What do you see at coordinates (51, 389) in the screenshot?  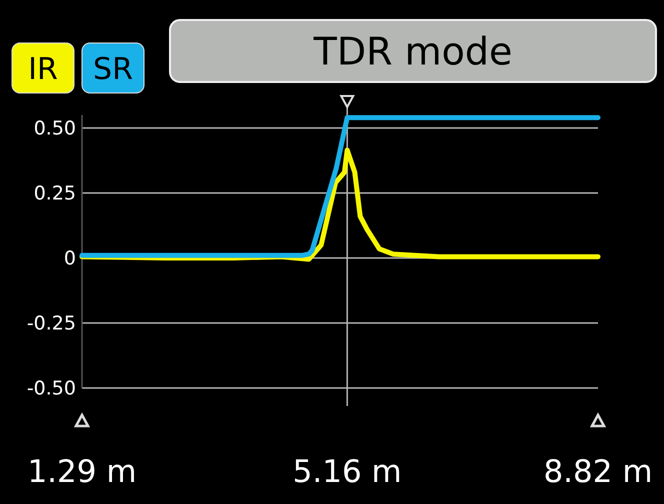 I see `y-tick-label: -0.50` at bounding box center [51, 389].